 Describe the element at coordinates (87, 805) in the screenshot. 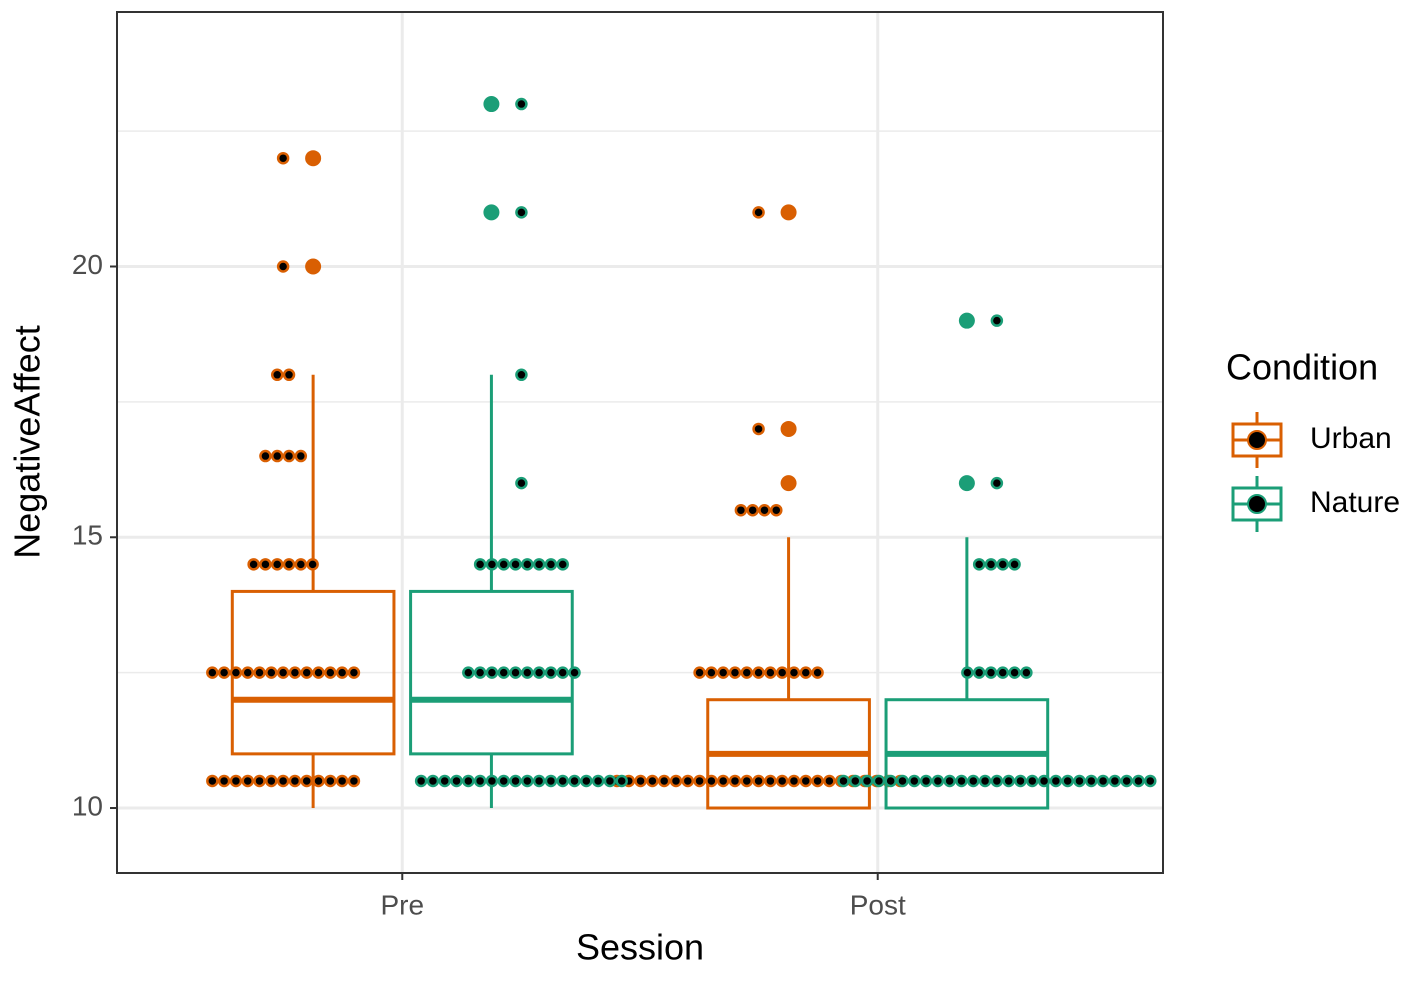

I see `y-tick-label: 10` at that location.